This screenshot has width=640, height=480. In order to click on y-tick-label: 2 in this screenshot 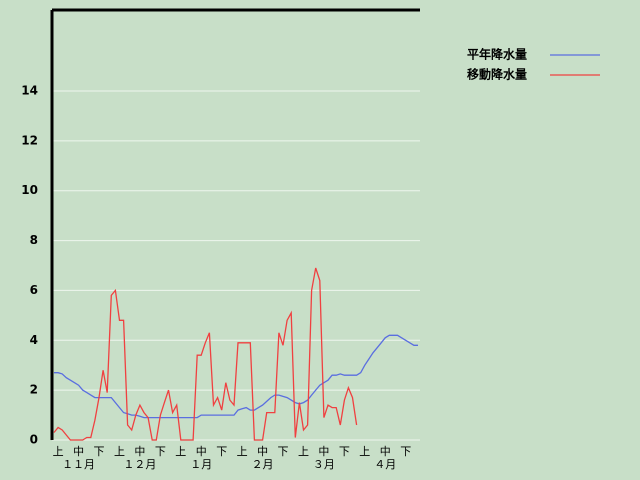, I will do `click(34, 390)`.